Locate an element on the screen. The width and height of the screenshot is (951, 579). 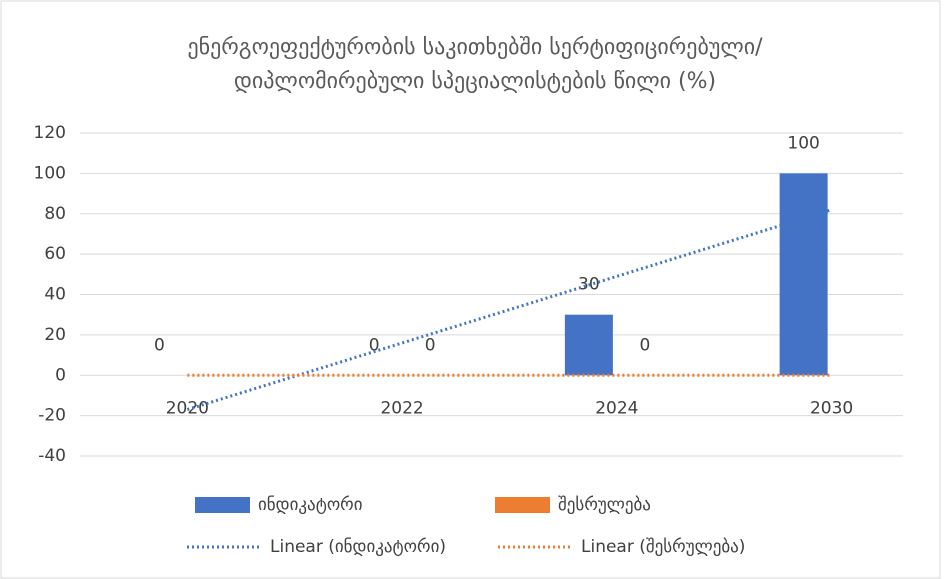
y-tick-label: 100 is located at coordinates (50, 173).